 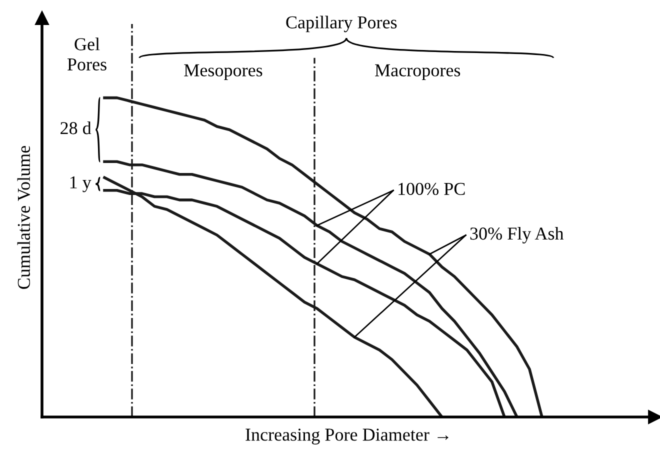 I want to click on annotation: 1 y, so click(x=81, y=184).